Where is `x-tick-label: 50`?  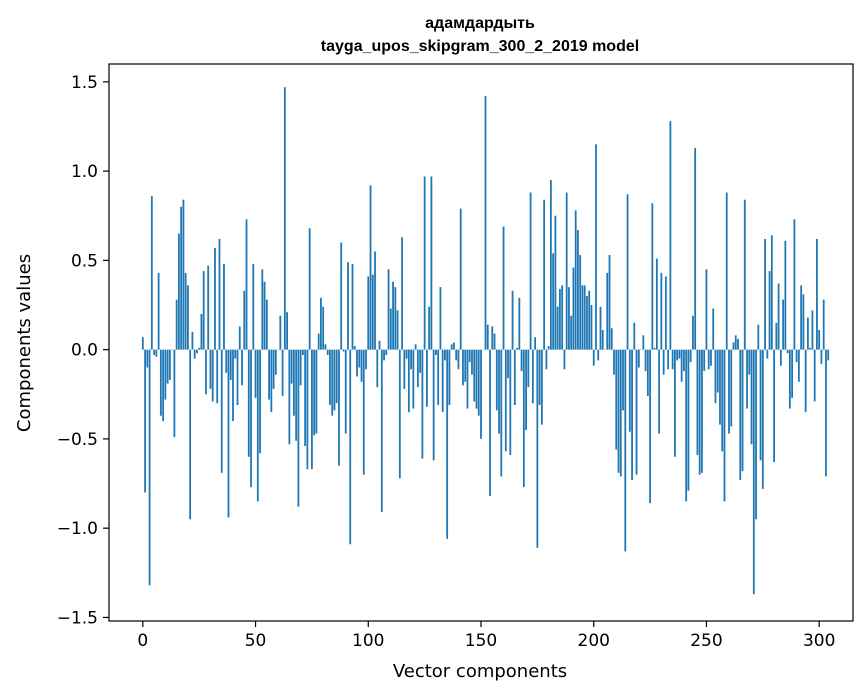 x-tick-label: 50 is located at coordinates (256, 641).